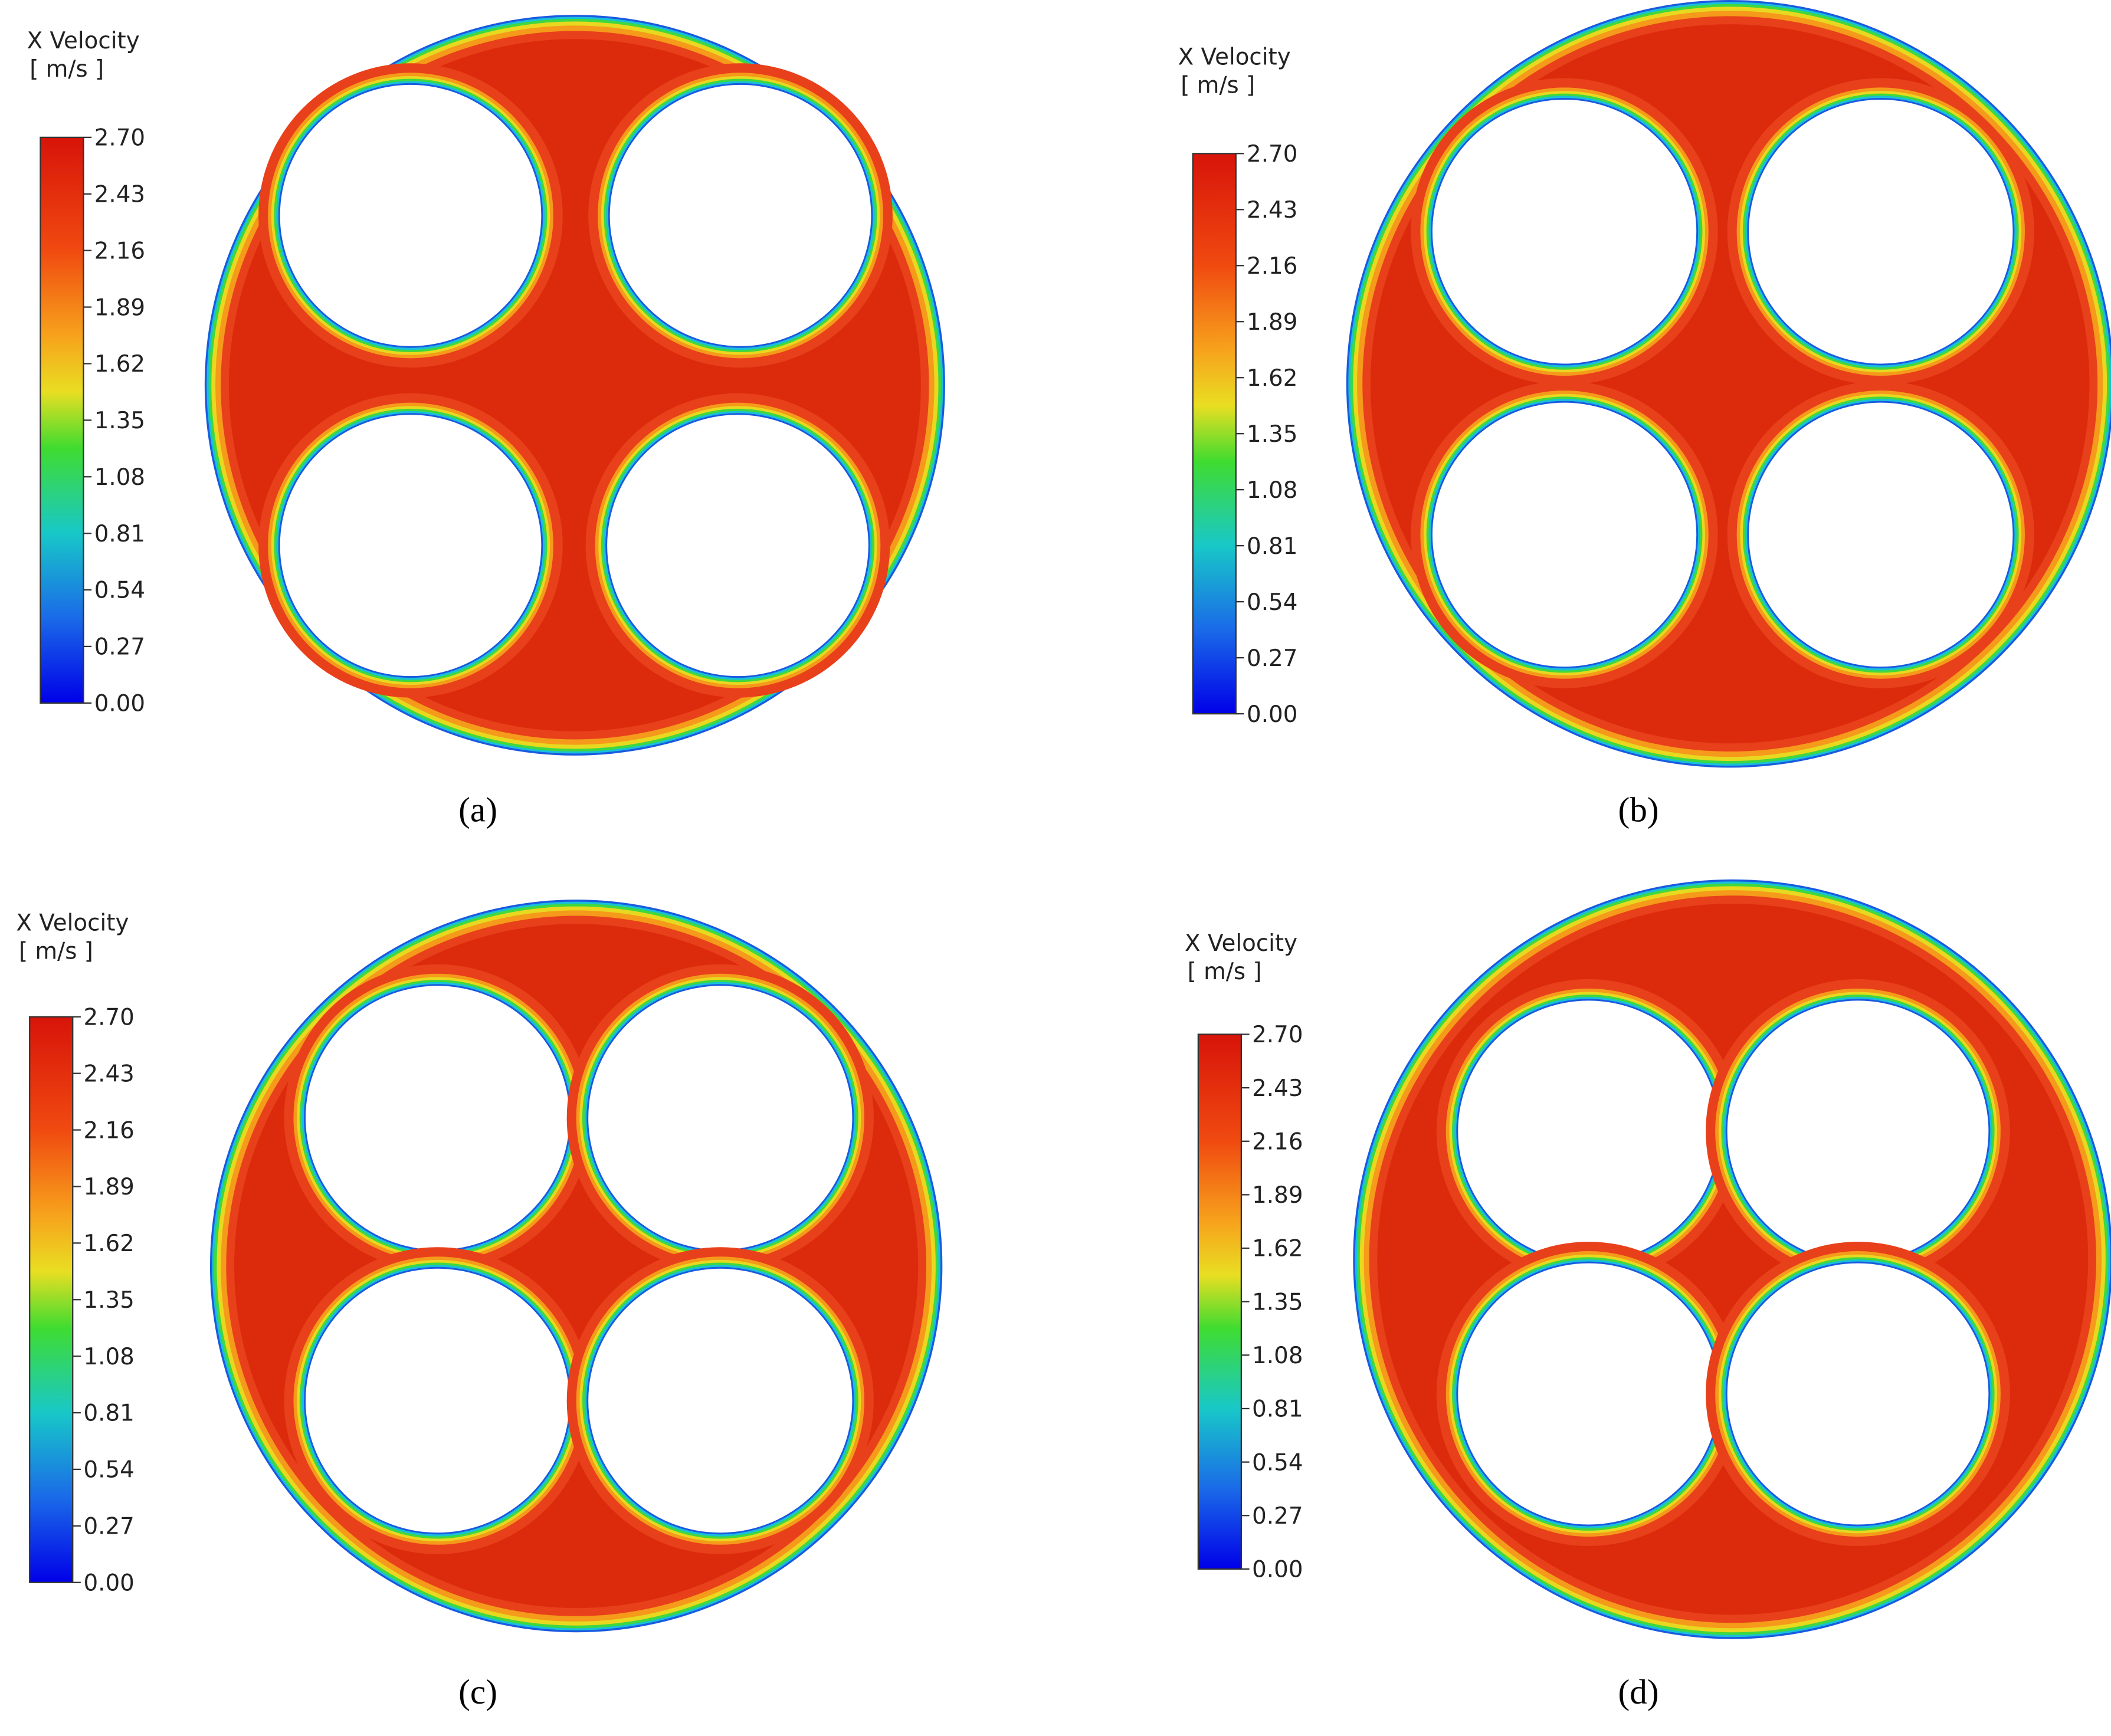 The width and height of the screenshot is (2111, 1736). I want to click on panel-caption: (c), so click(477, 1691).